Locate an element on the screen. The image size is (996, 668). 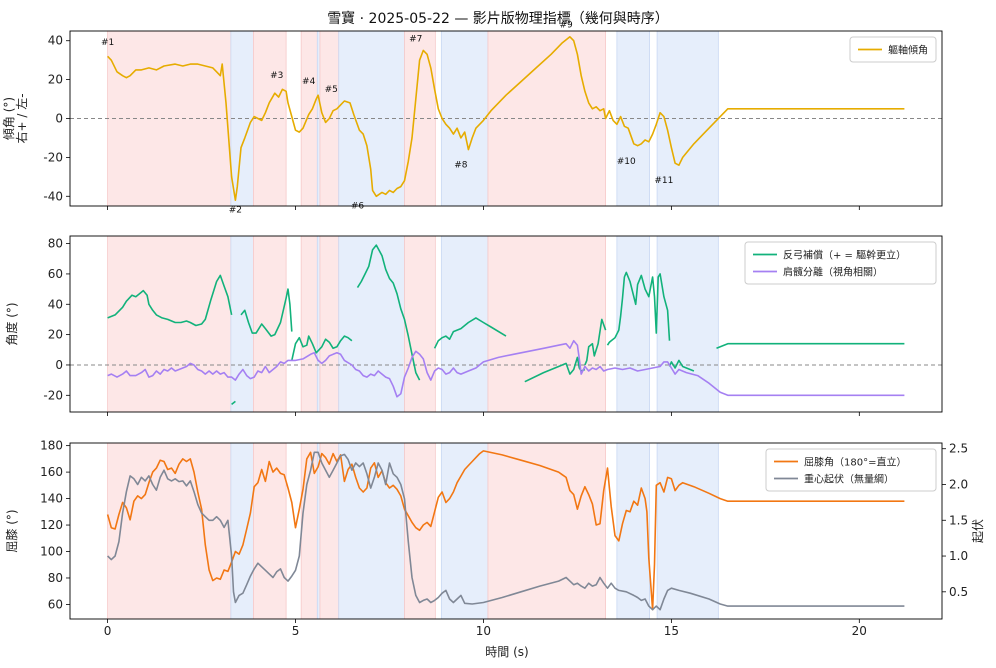
series-line-1-seg2 is located at coordinates (233, 403).